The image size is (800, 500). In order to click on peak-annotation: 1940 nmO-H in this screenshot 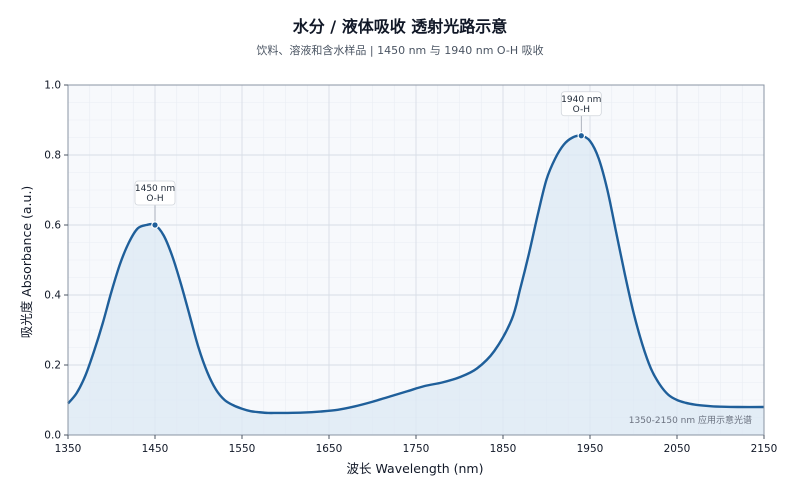, I will do `click(581, 115)`.